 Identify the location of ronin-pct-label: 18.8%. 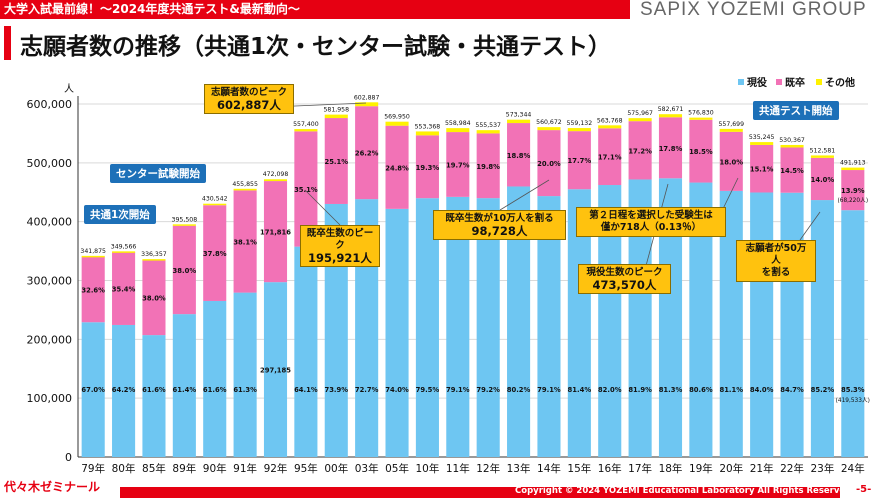
(519, 156).